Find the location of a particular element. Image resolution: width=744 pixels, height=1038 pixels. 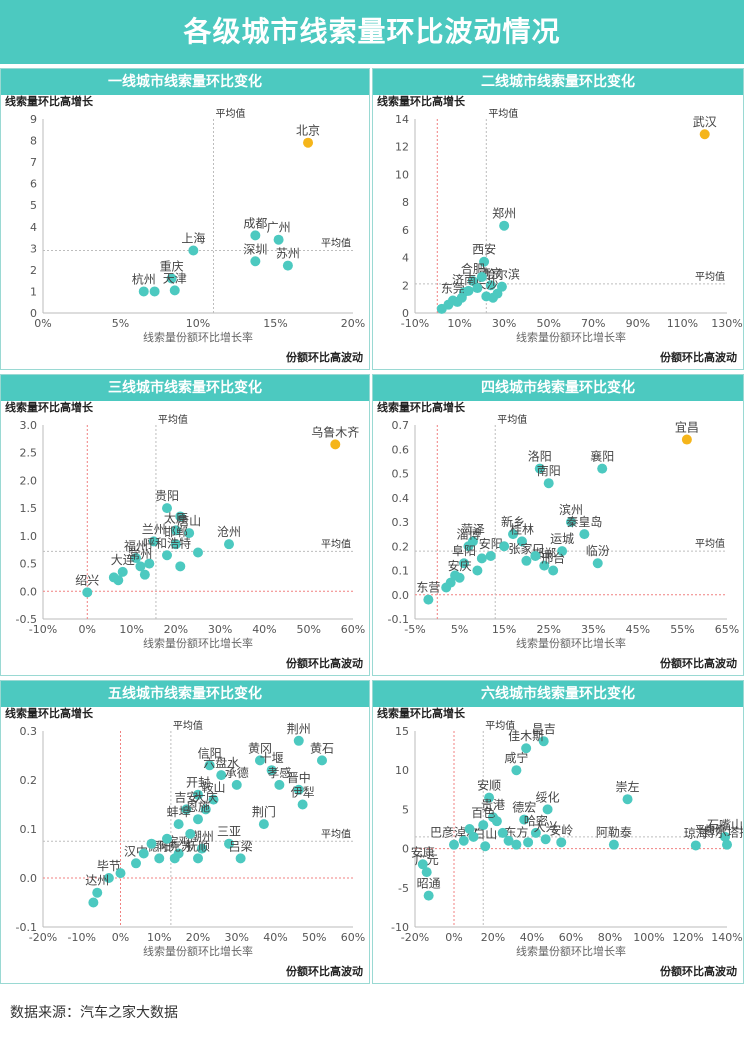

y-tick-label: 15 is located at coordinates (402, 731).